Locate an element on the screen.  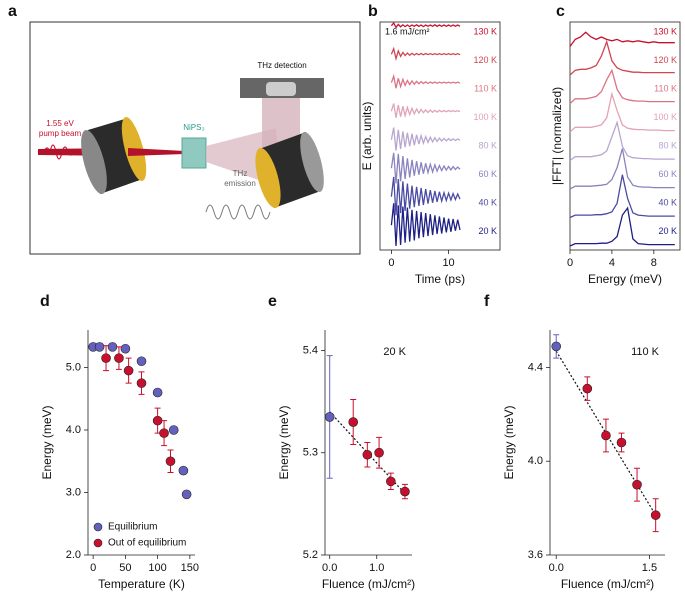
annotation: 1.6 mJ/cm² is located at coordinates (407, 31).